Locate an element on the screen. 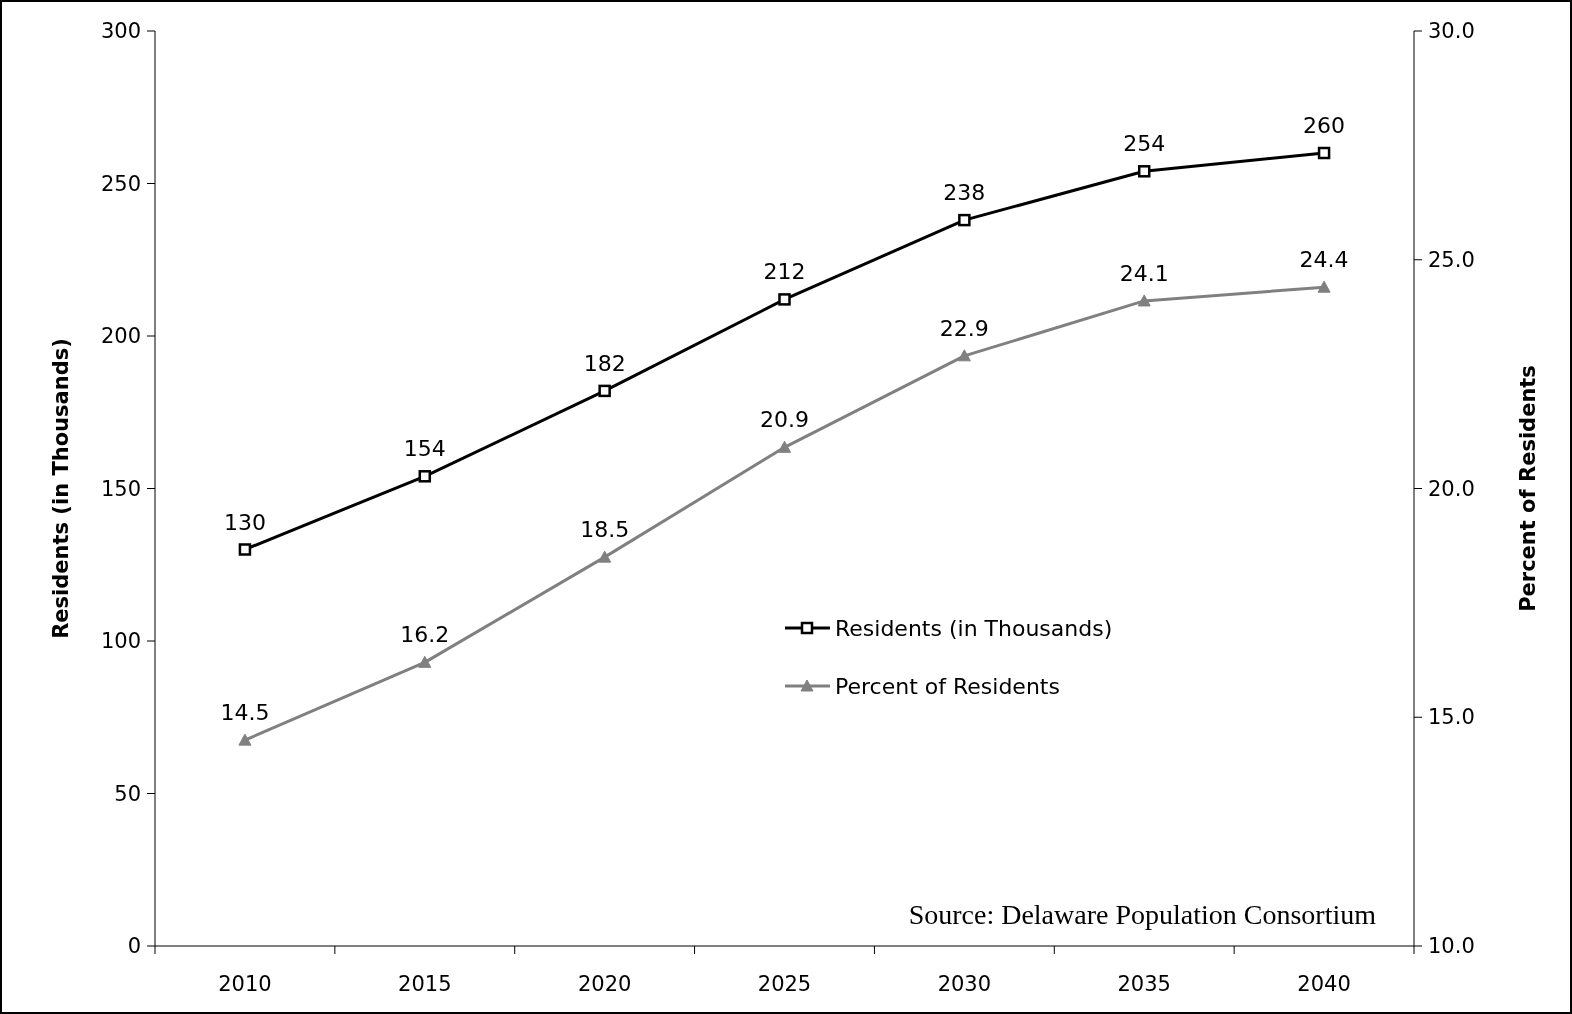 Image resolution: width=1572 pixels, height=1014 pixels. y-axis-title: Residents (in Thousands) is located at coordinates (61, 488).